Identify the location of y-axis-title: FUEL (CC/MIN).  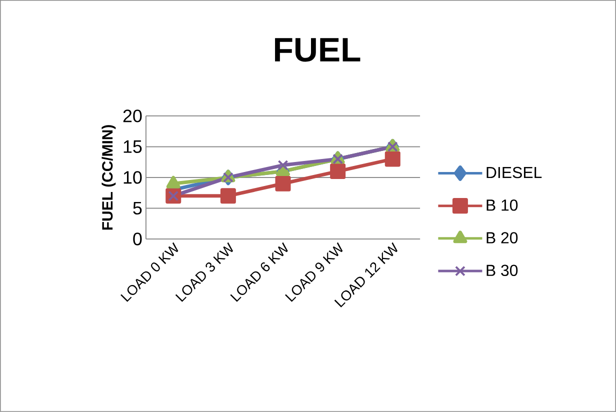
(109, 177).